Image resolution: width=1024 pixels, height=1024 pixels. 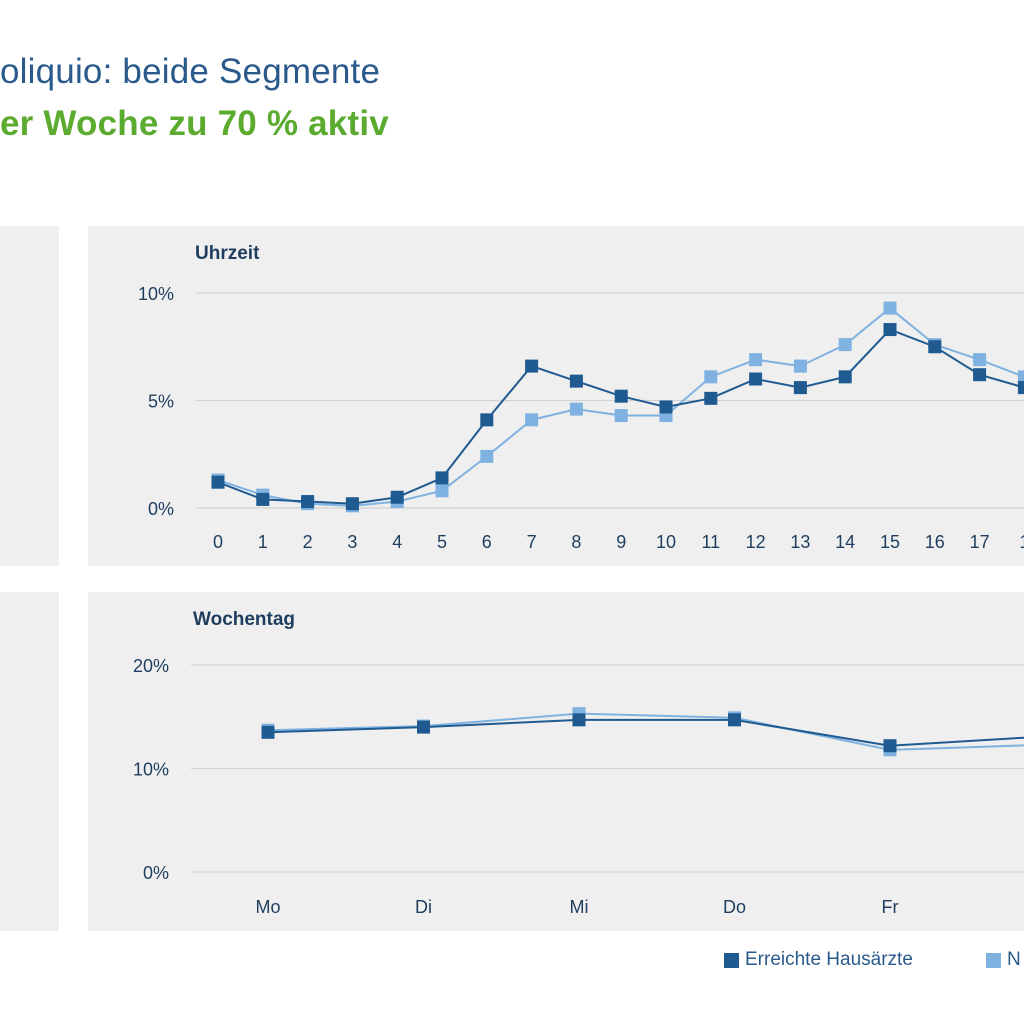 I want to click on left-panel-bottom, so click(x=29, y=761).